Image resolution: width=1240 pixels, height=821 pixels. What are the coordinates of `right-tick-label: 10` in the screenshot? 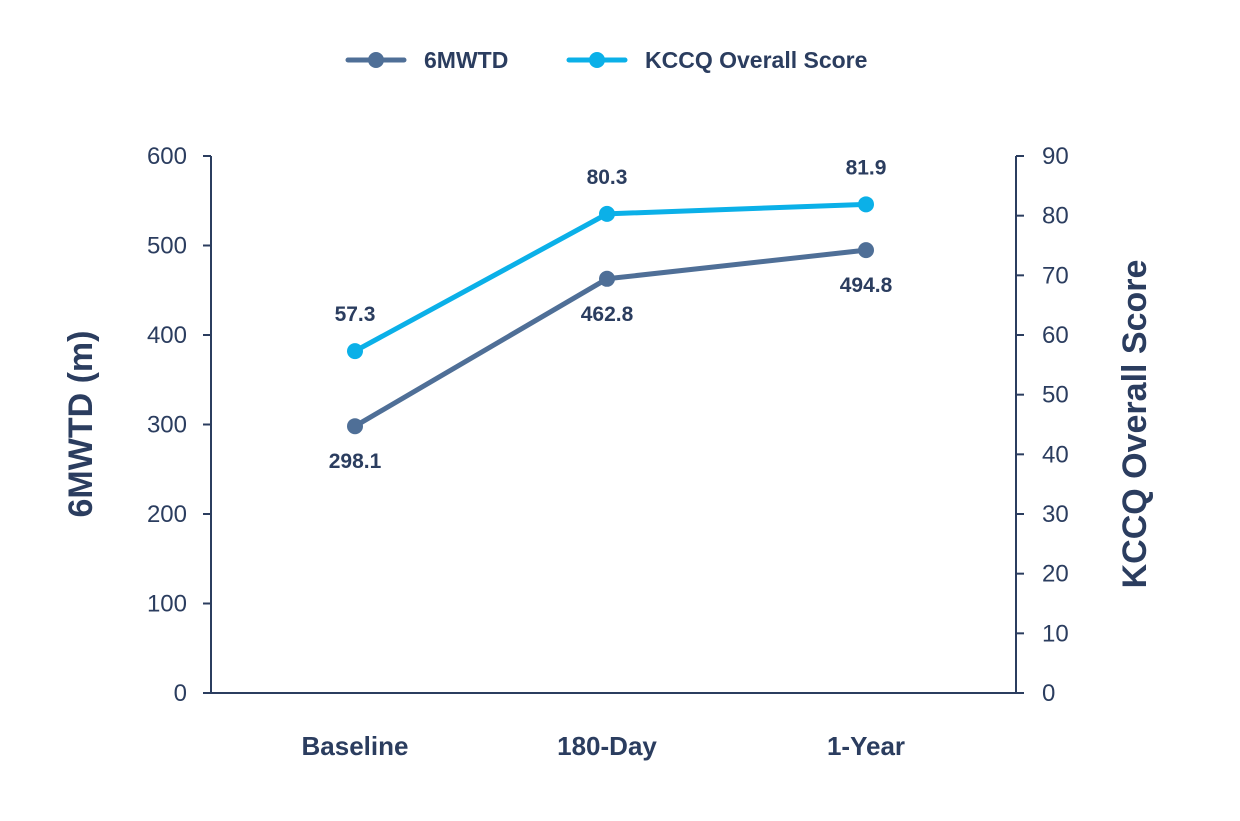 It's located at (1055, 633).